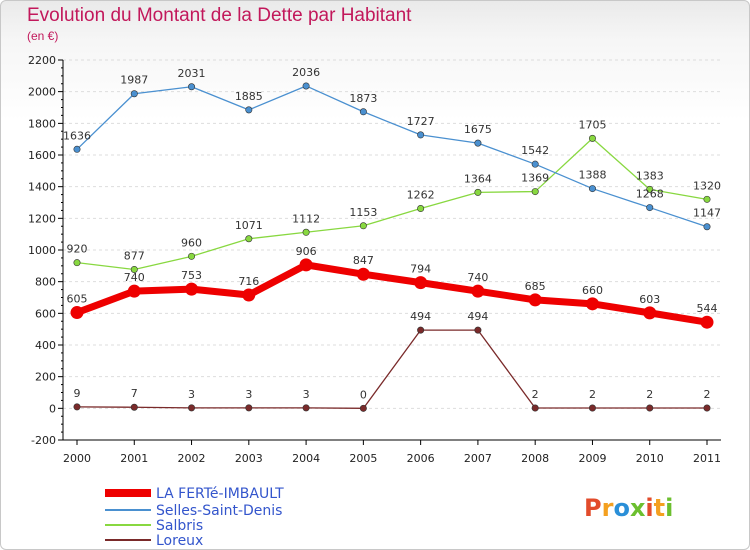  What do you see at coordinates (535, 178) in the screenshot?
I see `data-label: 1369` at bounding box center [535, 178].